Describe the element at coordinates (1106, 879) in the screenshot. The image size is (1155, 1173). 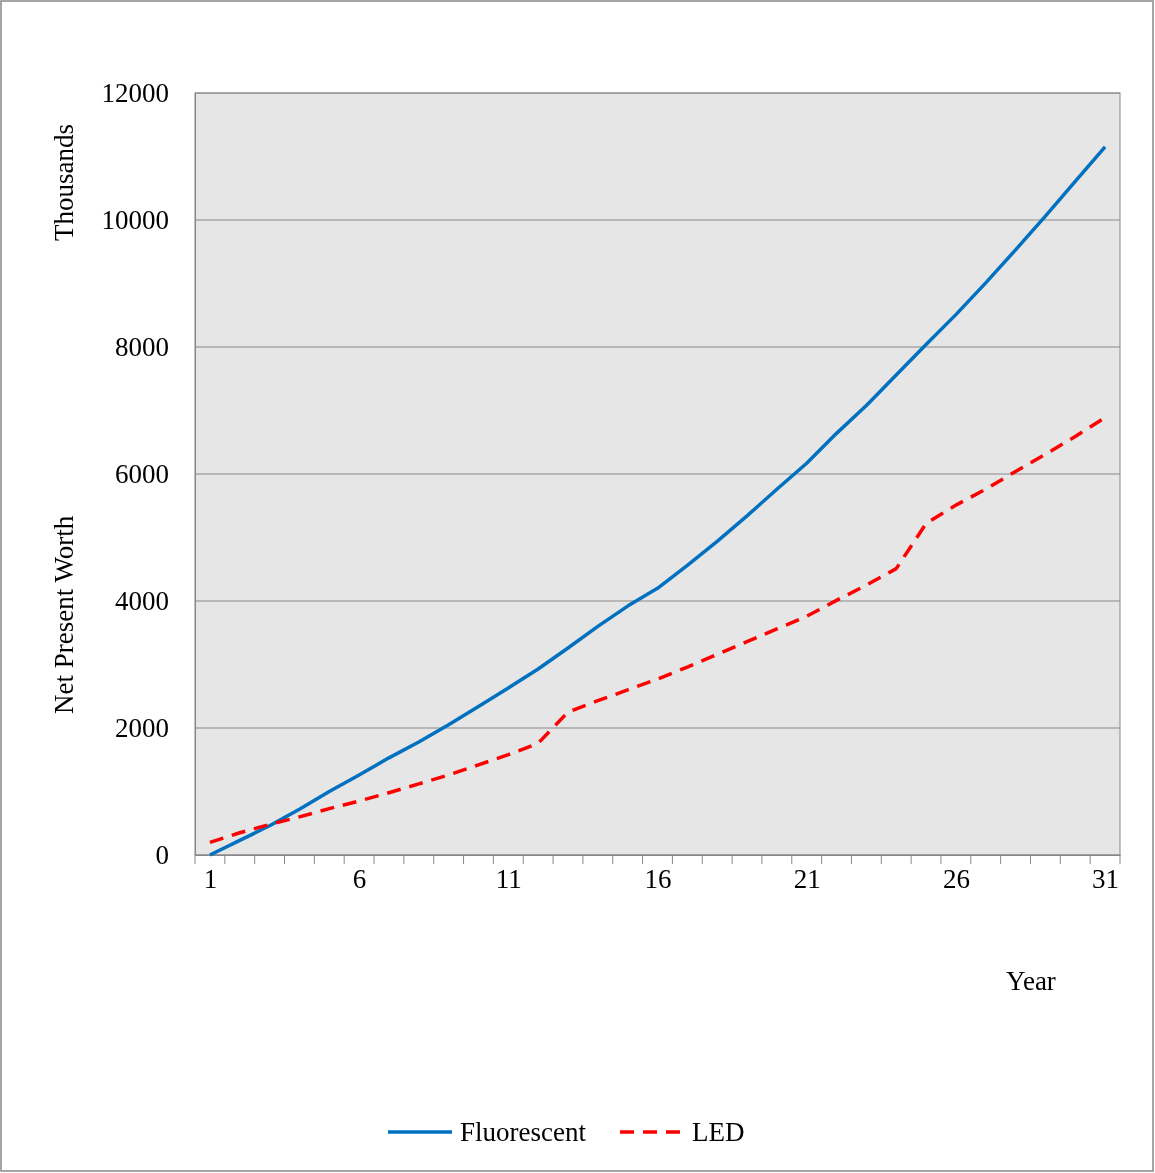
I see `x-tick-label: 31` at that location.